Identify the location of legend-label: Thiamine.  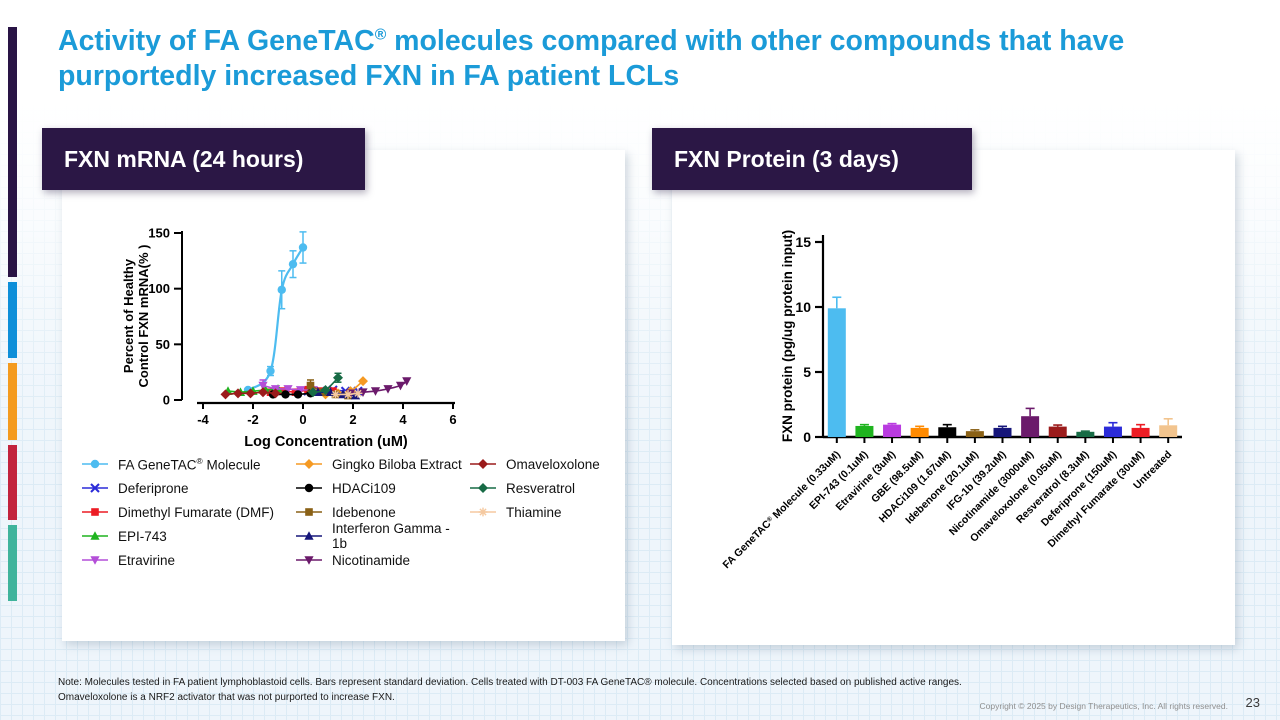
(534, 512).